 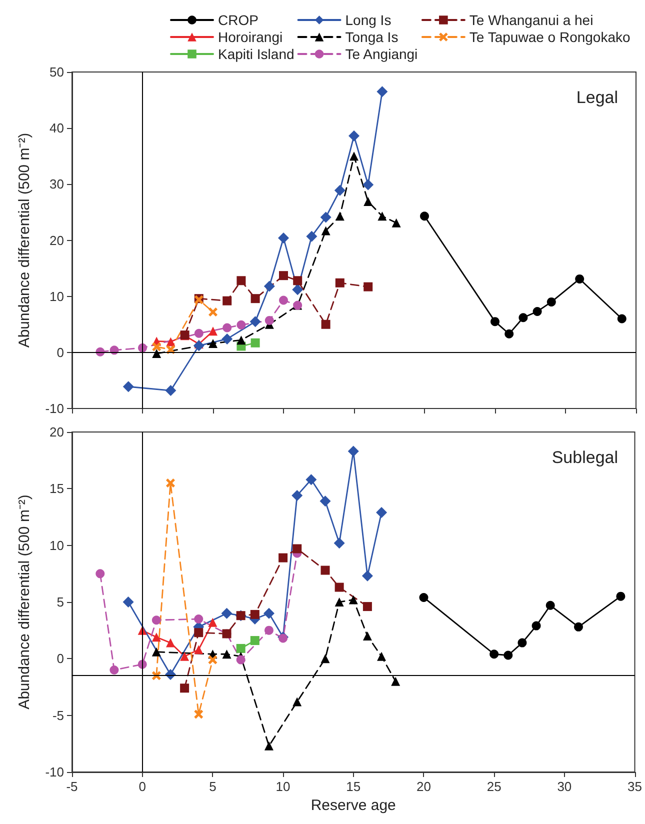 I want to click on y-tick-label: 5, so click(x=60, y=602).